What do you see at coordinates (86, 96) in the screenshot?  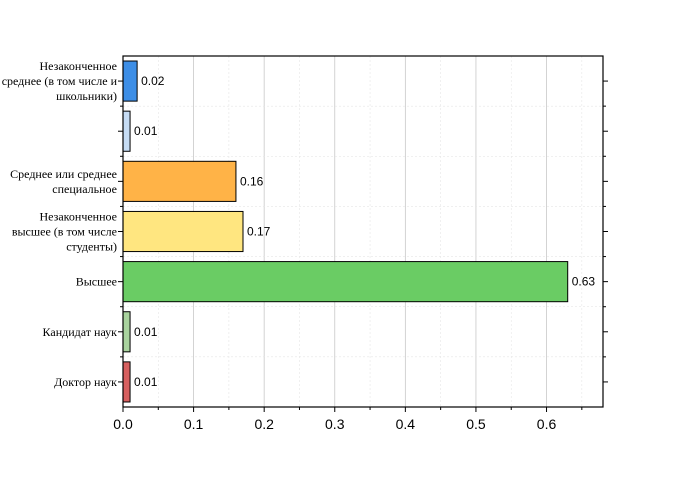 I see `category-label: школьники)` at bounding box center [86, 96].